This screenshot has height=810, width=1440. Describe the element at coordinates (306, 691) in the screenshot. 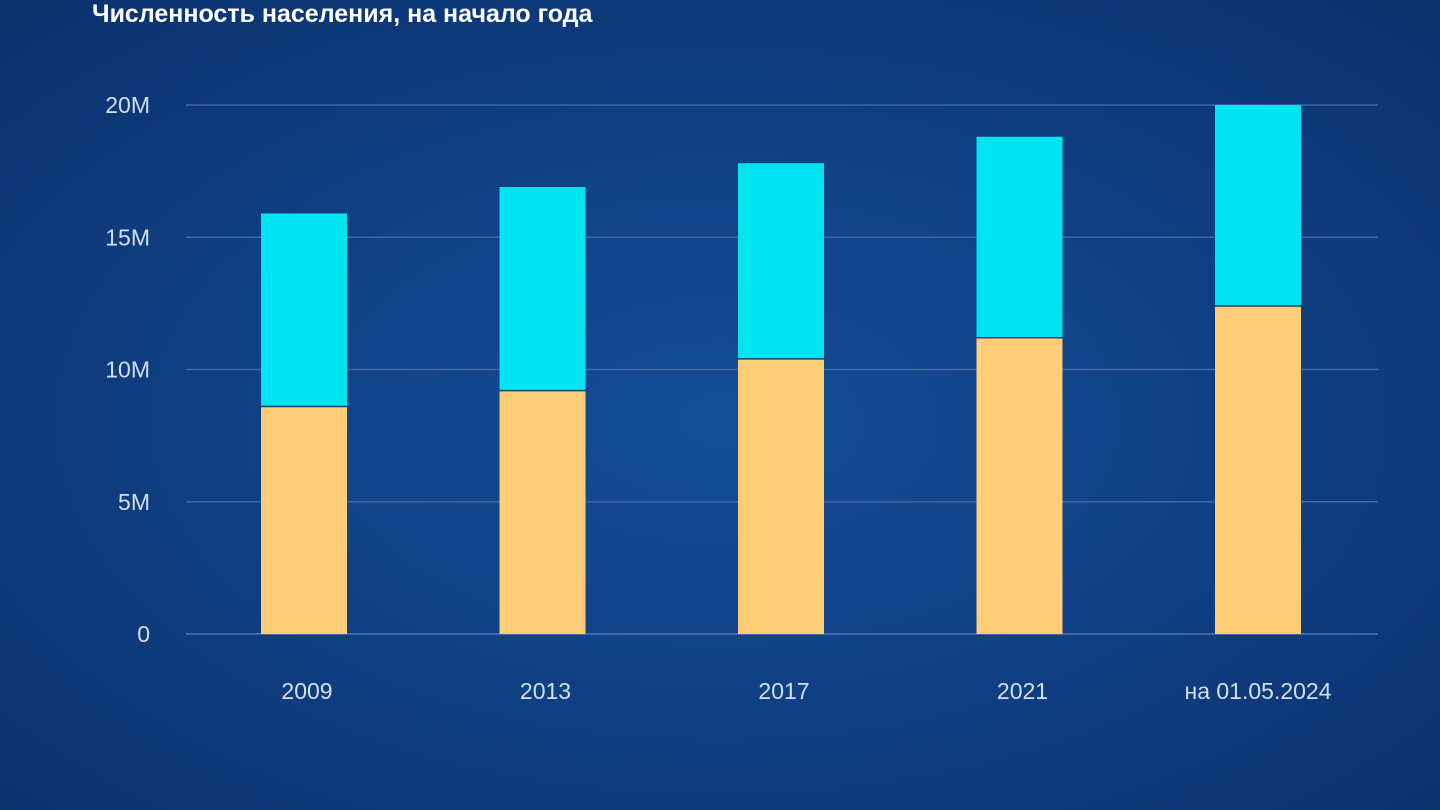

I see `x-tick-label: 2009` at that location.